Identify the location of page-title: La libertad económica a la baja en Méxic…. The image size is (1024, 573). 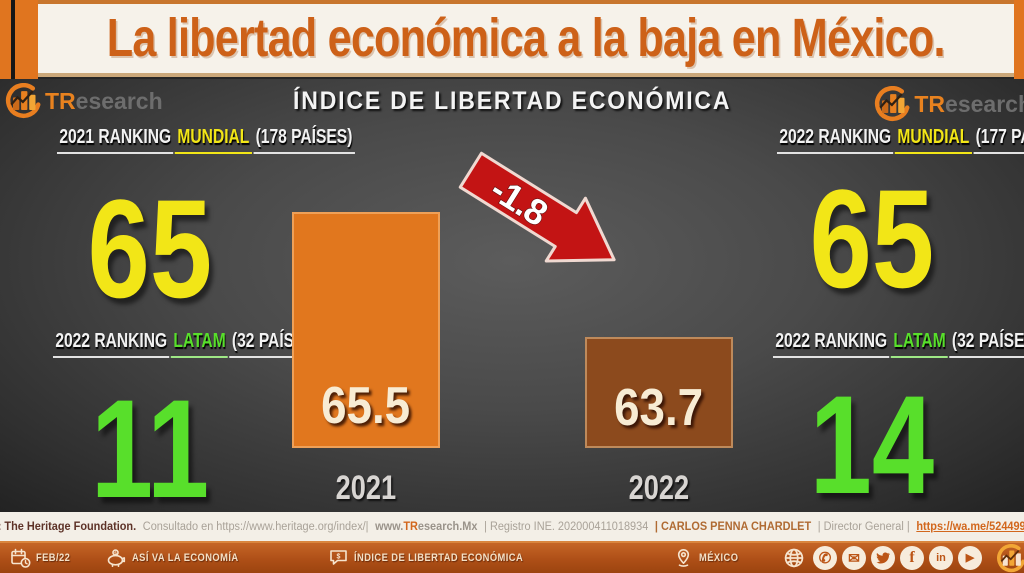
(526, 38).